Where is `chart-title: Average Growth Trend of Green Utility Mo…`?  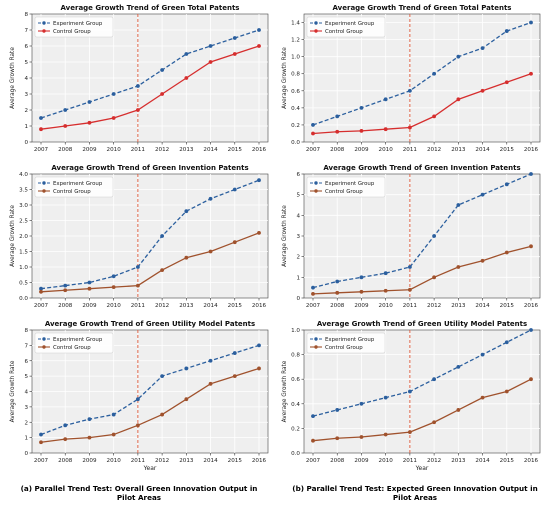 chart-title: Average Growth Trend of Green Utility Mo… is located at coordinates (150, 324).